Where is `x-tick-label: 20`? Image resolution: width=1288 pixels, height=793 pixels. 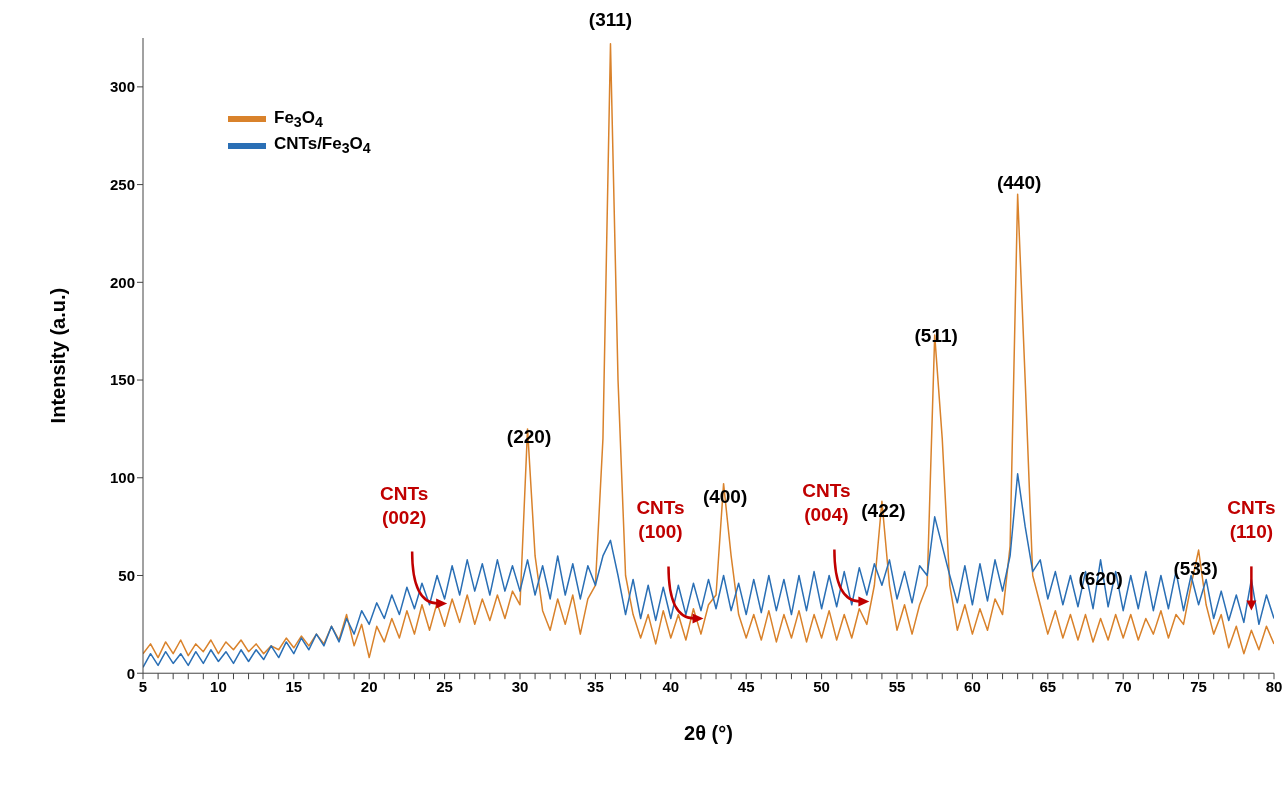 x-tick-label: 20 is located at coordinates (369, 686).